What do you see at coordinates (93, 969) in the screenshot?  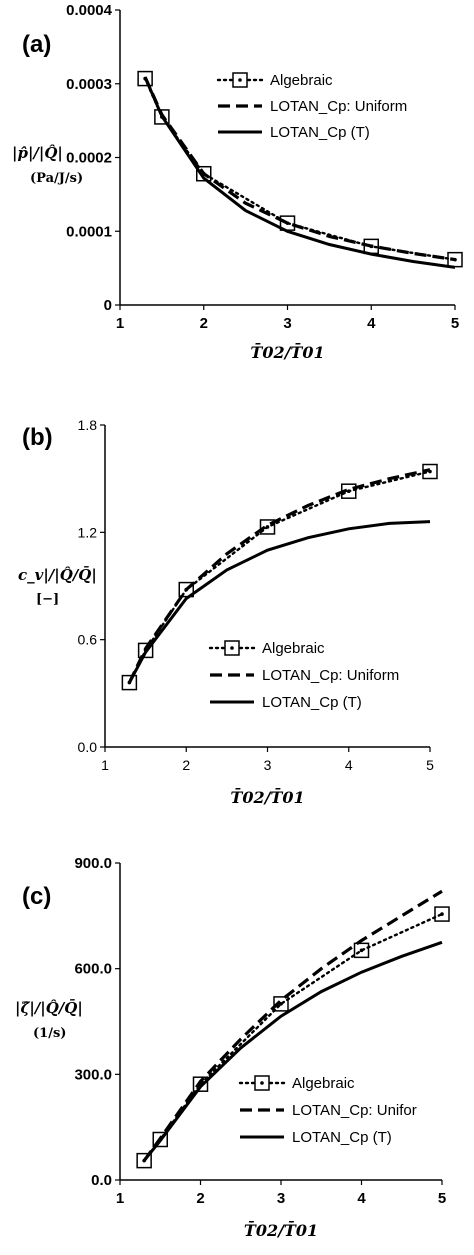 I see `y-tick-label: 600.0` at bounding box center [93, 969].